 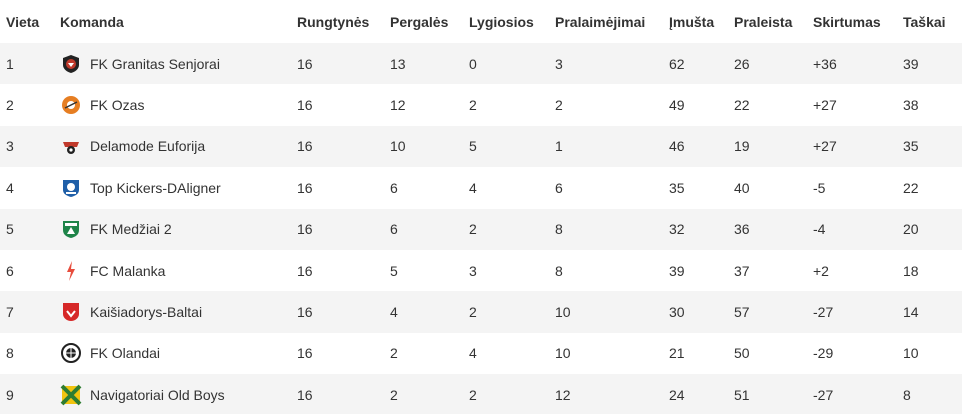 I want to click on place-cell: 2, so click(x=10, y=105).